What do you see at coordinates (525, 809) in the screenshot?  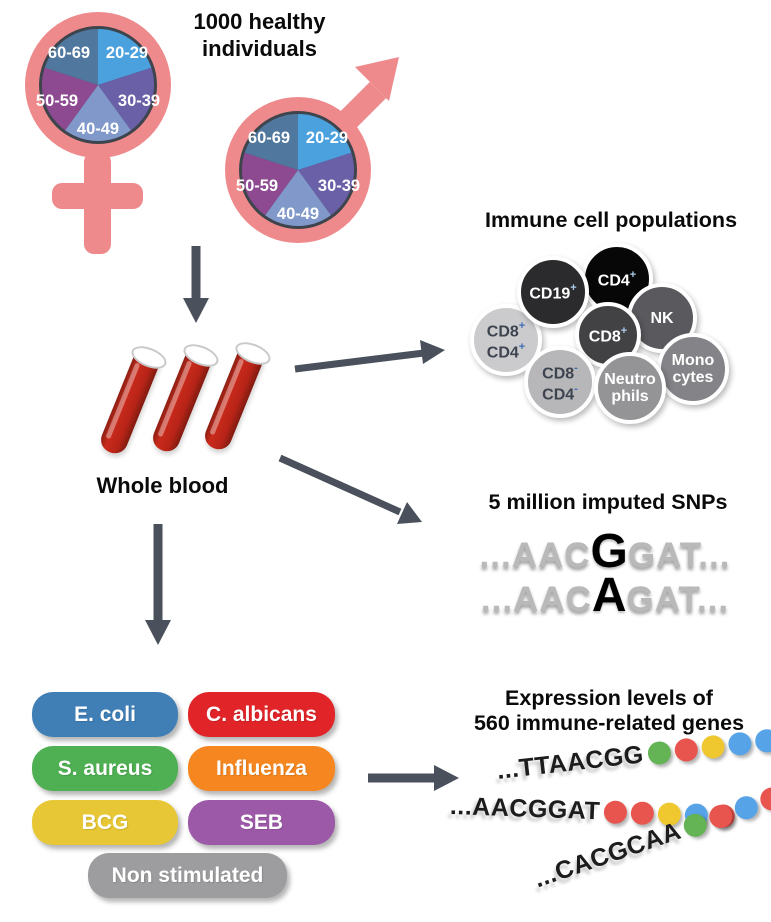 I see `gene-sequence: ...AACGGAT` at bounding box center [525, 809].